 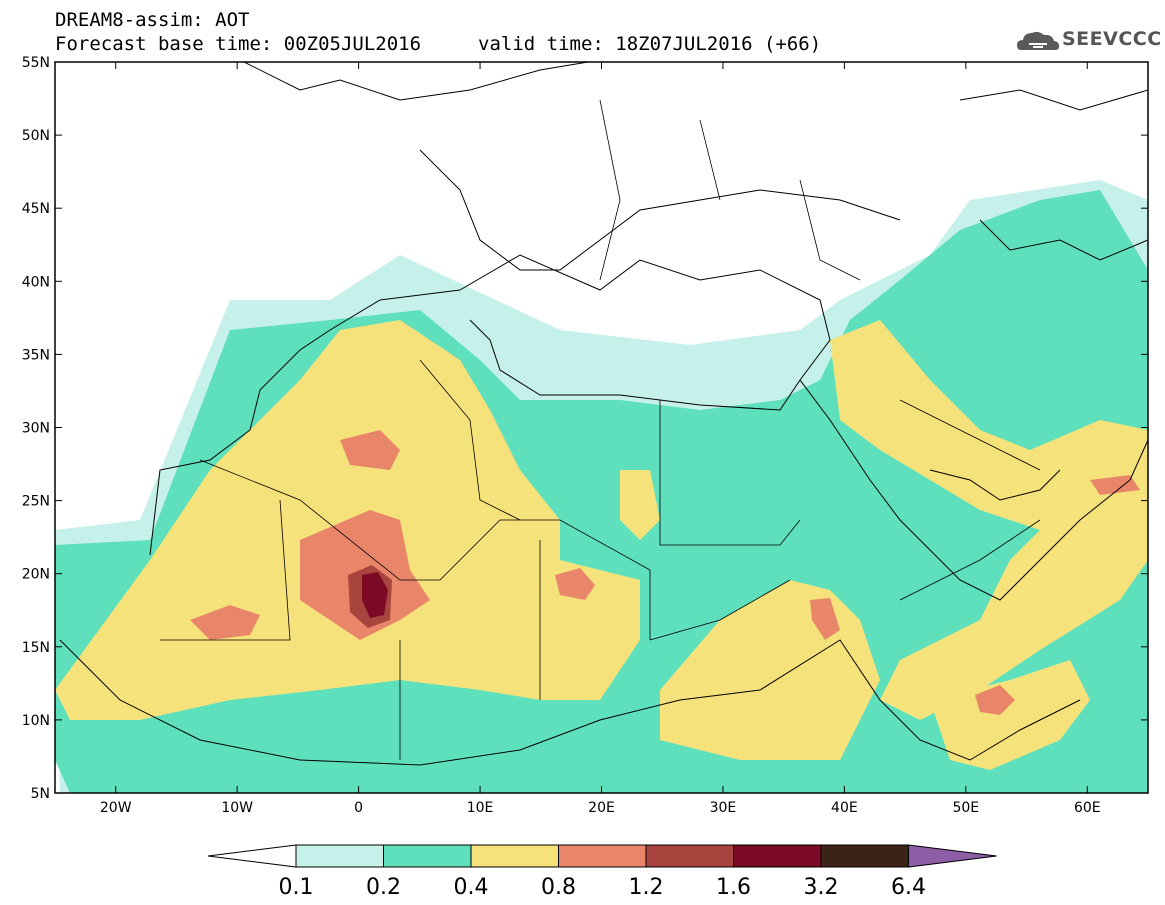 What do you see at coordinates (952, 856) in the screenshot?
I see `colorbar-over-arrow` at bounding box center [952, 856].